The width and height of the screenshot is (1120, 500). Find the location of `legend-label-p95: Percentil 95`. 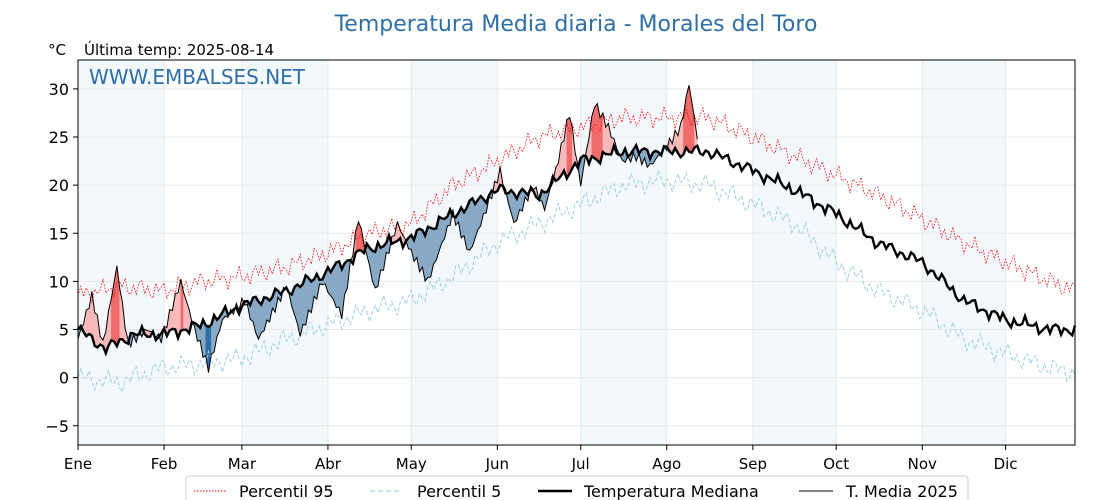

legend-label-p95: Percentil 95 is located at coordinates (286, 491).